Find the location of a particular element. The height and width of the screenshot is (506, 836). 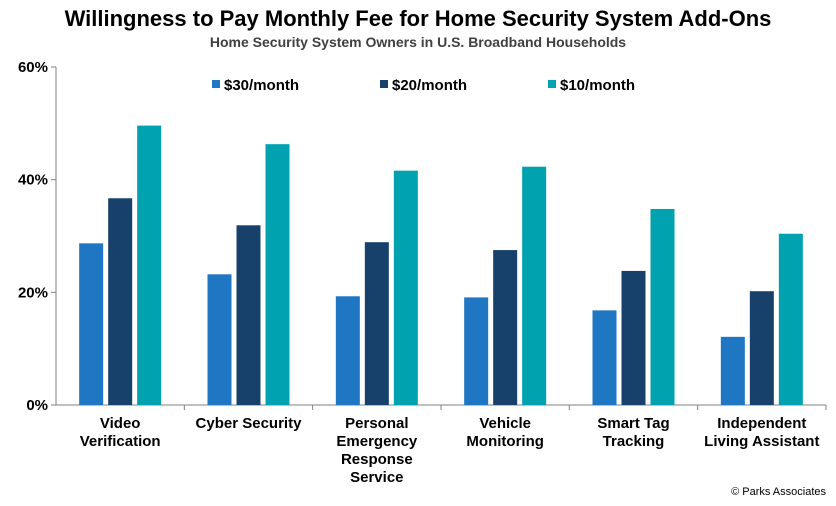

category-label: Independent Living Assistant is located at coordinates (761, 432).